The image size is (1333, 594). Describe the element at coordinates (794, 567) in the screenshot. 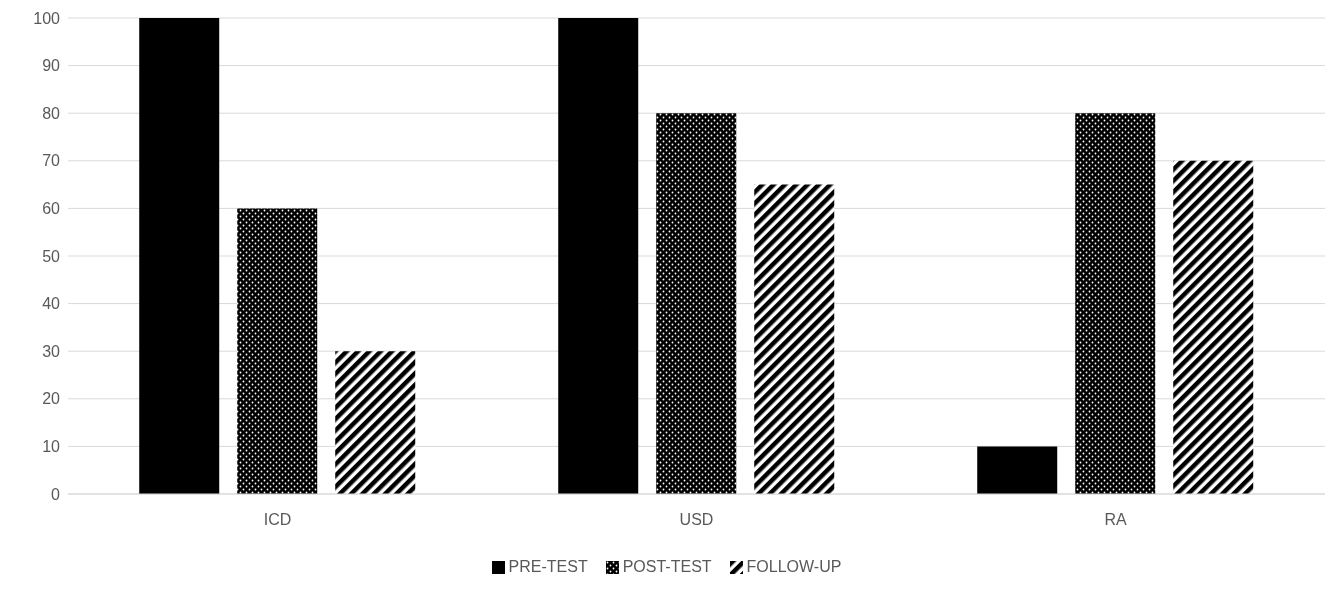

I see `legend-label: FOLLOW-UP` at that location.